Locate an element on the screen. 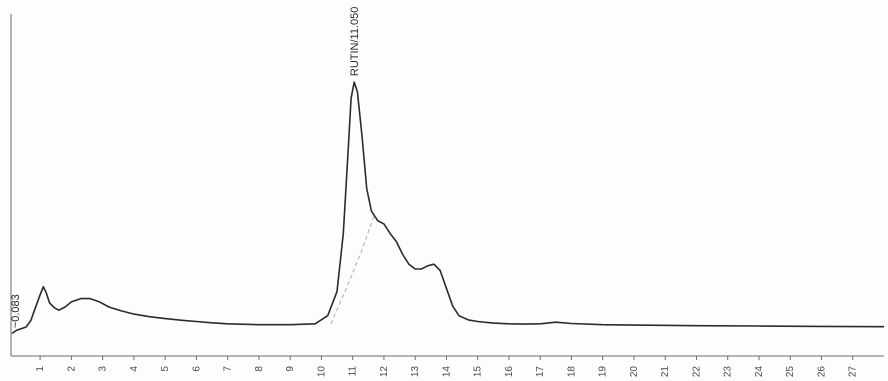  x-tick-label: 17 is located at coordinates (540, 372).